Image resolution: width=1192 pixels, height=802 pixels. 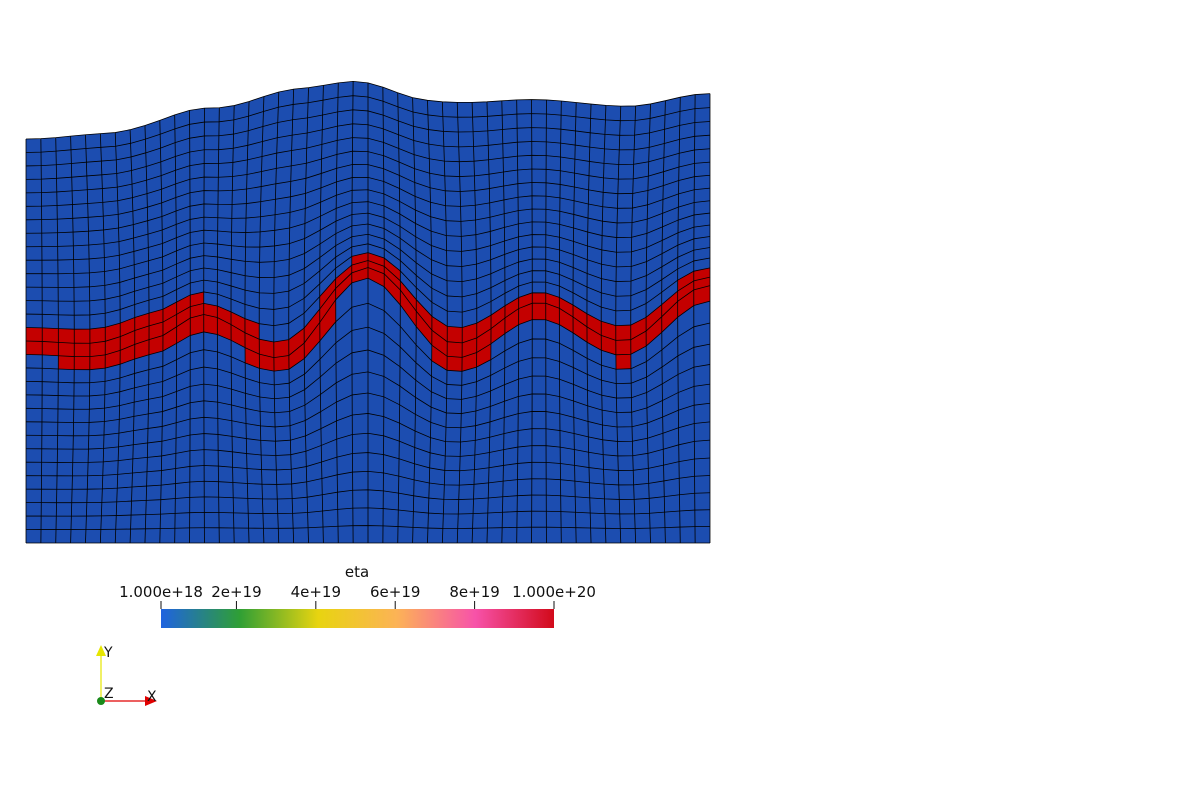 I want to click on y-axis-label: Y, so click(x=108, y=653).